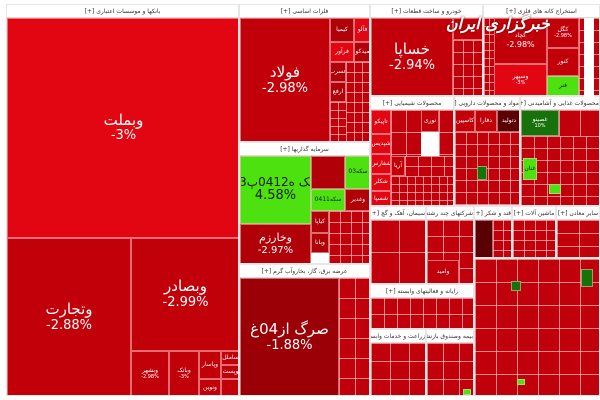 Image resolution: width=600 pixels, height=400 pixels. I want to click on sector-header: محصولات شیمیایی [+], so click(412, 103).